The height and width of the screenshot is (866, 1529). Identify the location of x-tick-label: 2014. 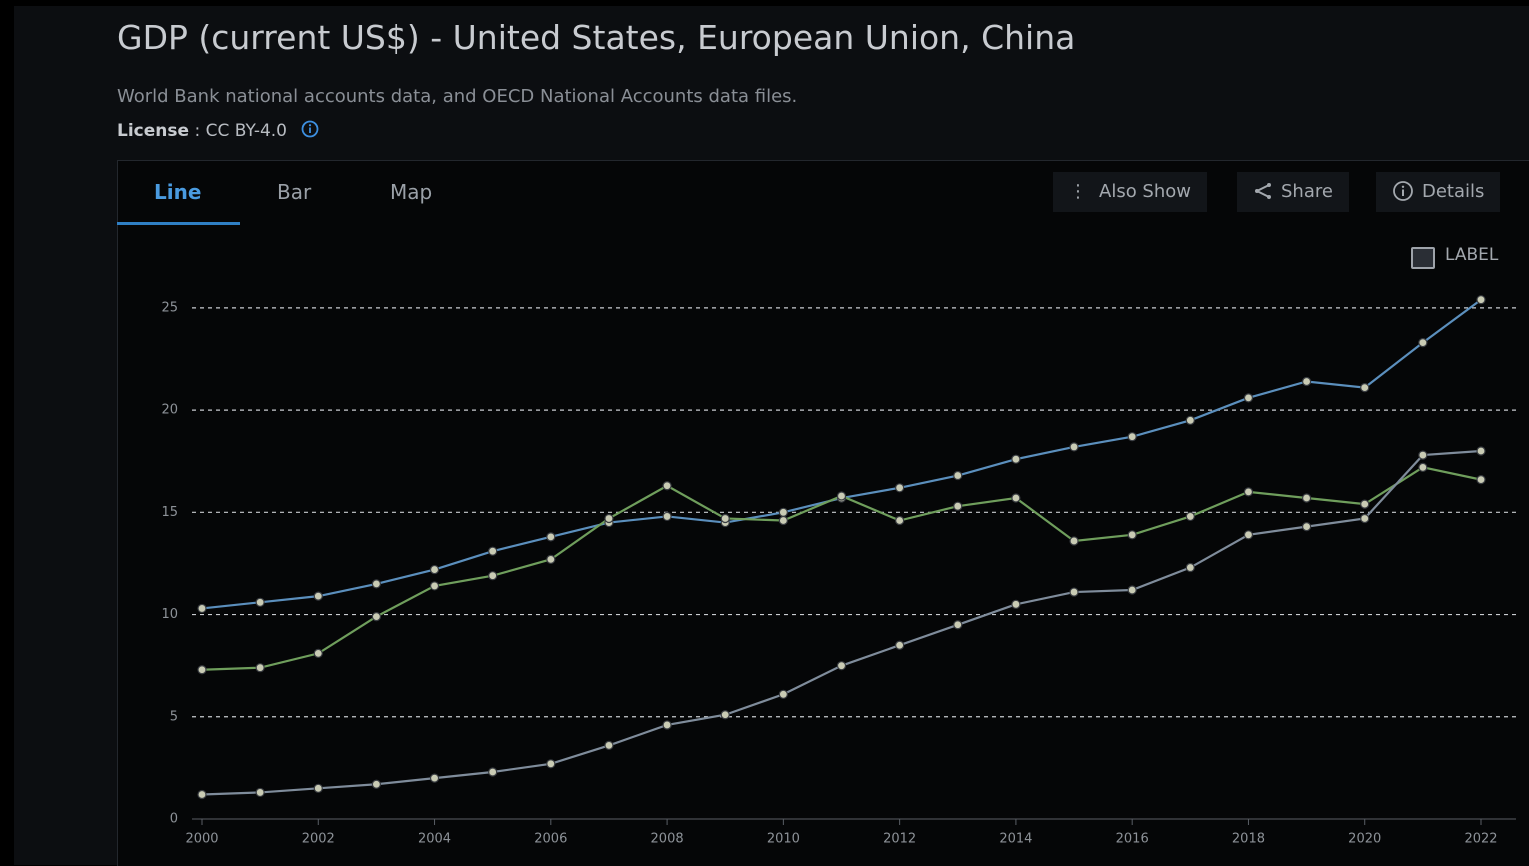
(1015, 839).